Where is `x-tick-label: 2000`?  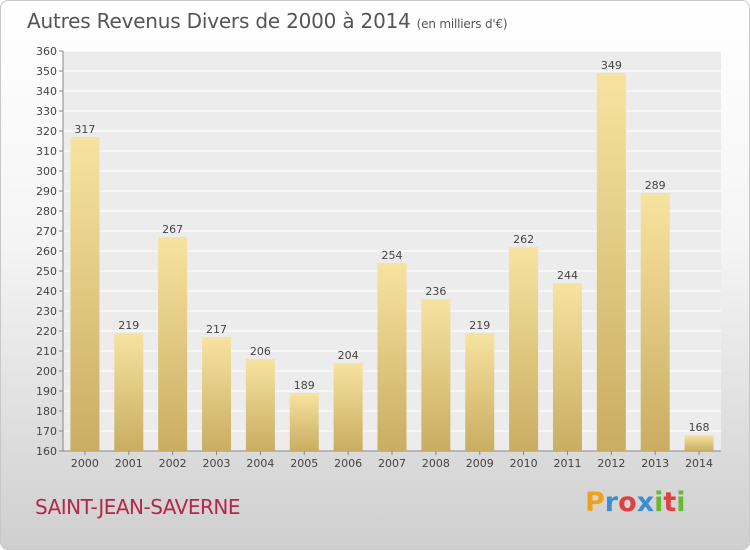 x-tick-label: 2000 is located at coordinates (85, 463).